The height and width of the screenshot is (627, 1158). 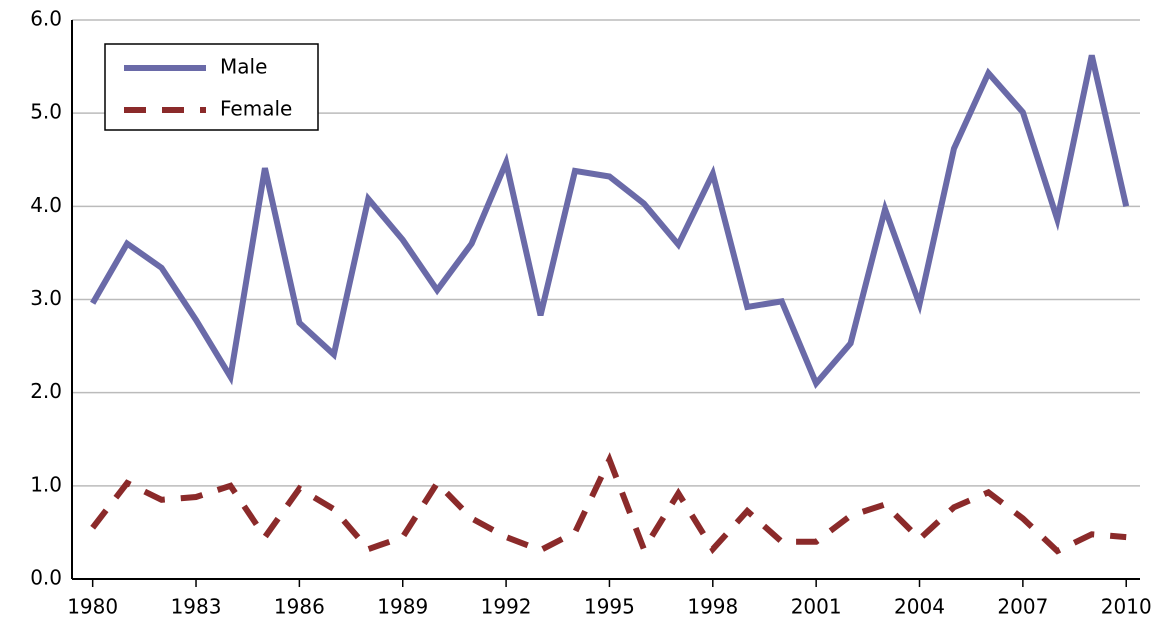 I want to click on legend-label: Female, so click(x=256, y=109).